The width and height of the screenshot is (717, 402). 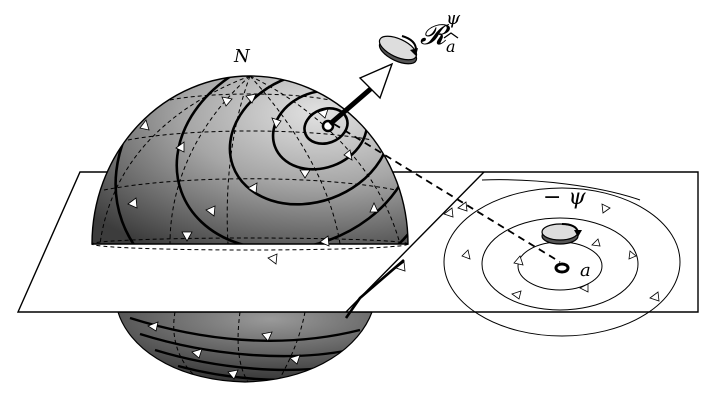 I want to click on projected-flow, so click(x=562, y=258).